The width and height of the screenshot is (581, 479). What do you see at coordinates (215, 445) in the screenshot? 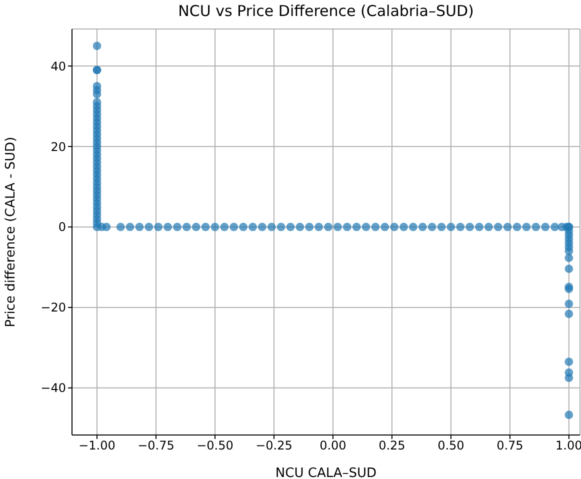
I see `x-tick-label: −0.50` at bounding box center [215, 445].